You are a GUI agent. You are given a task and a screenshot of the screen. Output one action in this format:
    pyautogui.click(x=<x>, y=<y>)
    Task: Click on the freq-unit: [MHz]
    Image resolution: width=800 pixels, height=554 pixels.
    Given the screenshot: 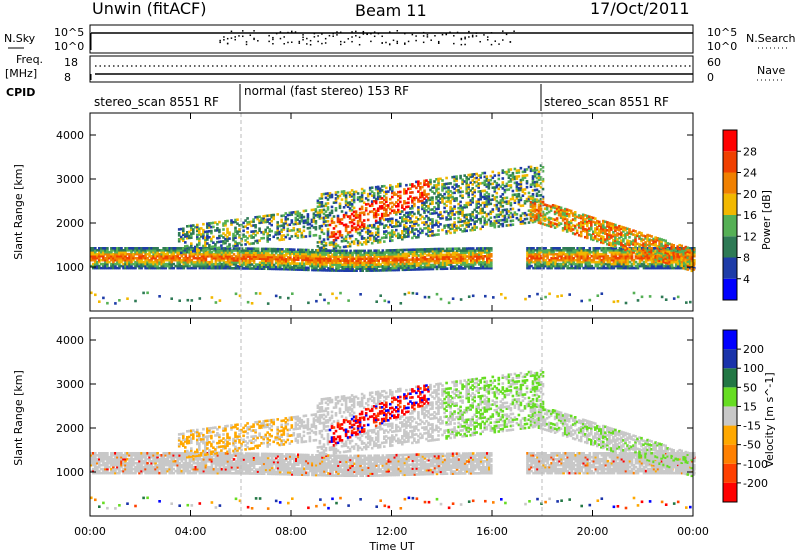 What is the action you would take?
    pyautogui.click(x=21, y=73)
    